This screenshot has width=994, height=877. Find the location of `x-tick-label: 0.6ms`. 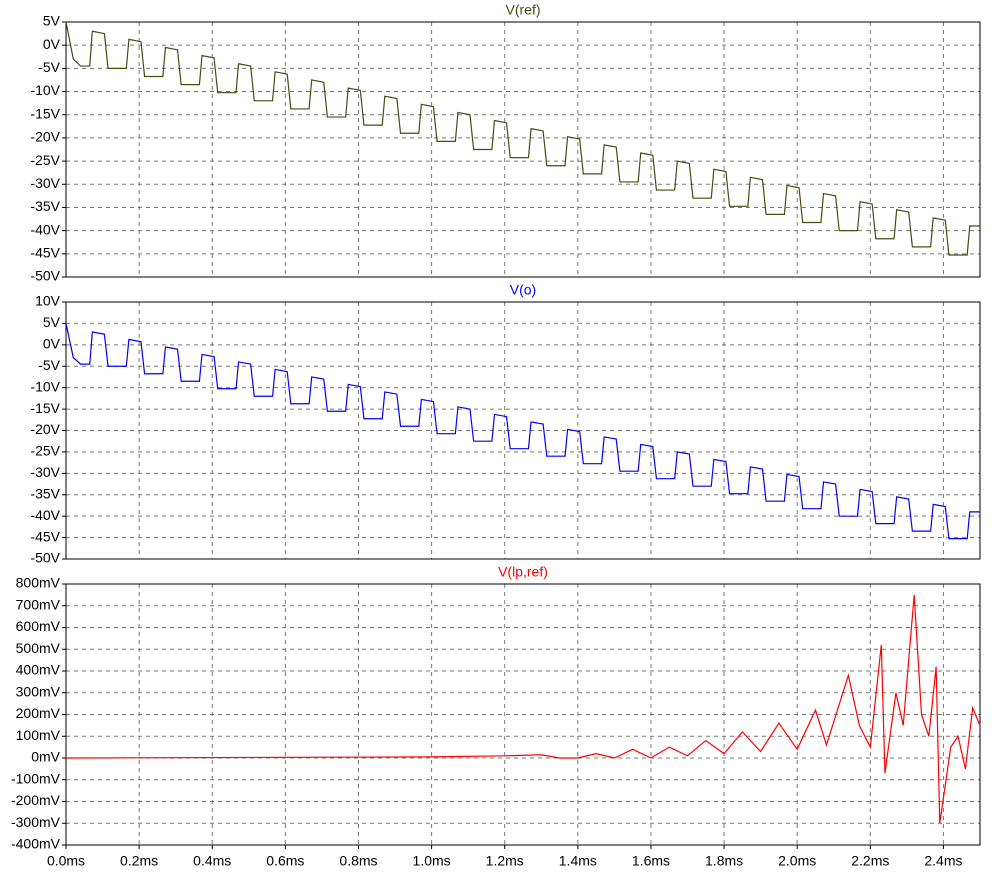

x-tick-label: 0.6ms is located at coordinates (285, 861).